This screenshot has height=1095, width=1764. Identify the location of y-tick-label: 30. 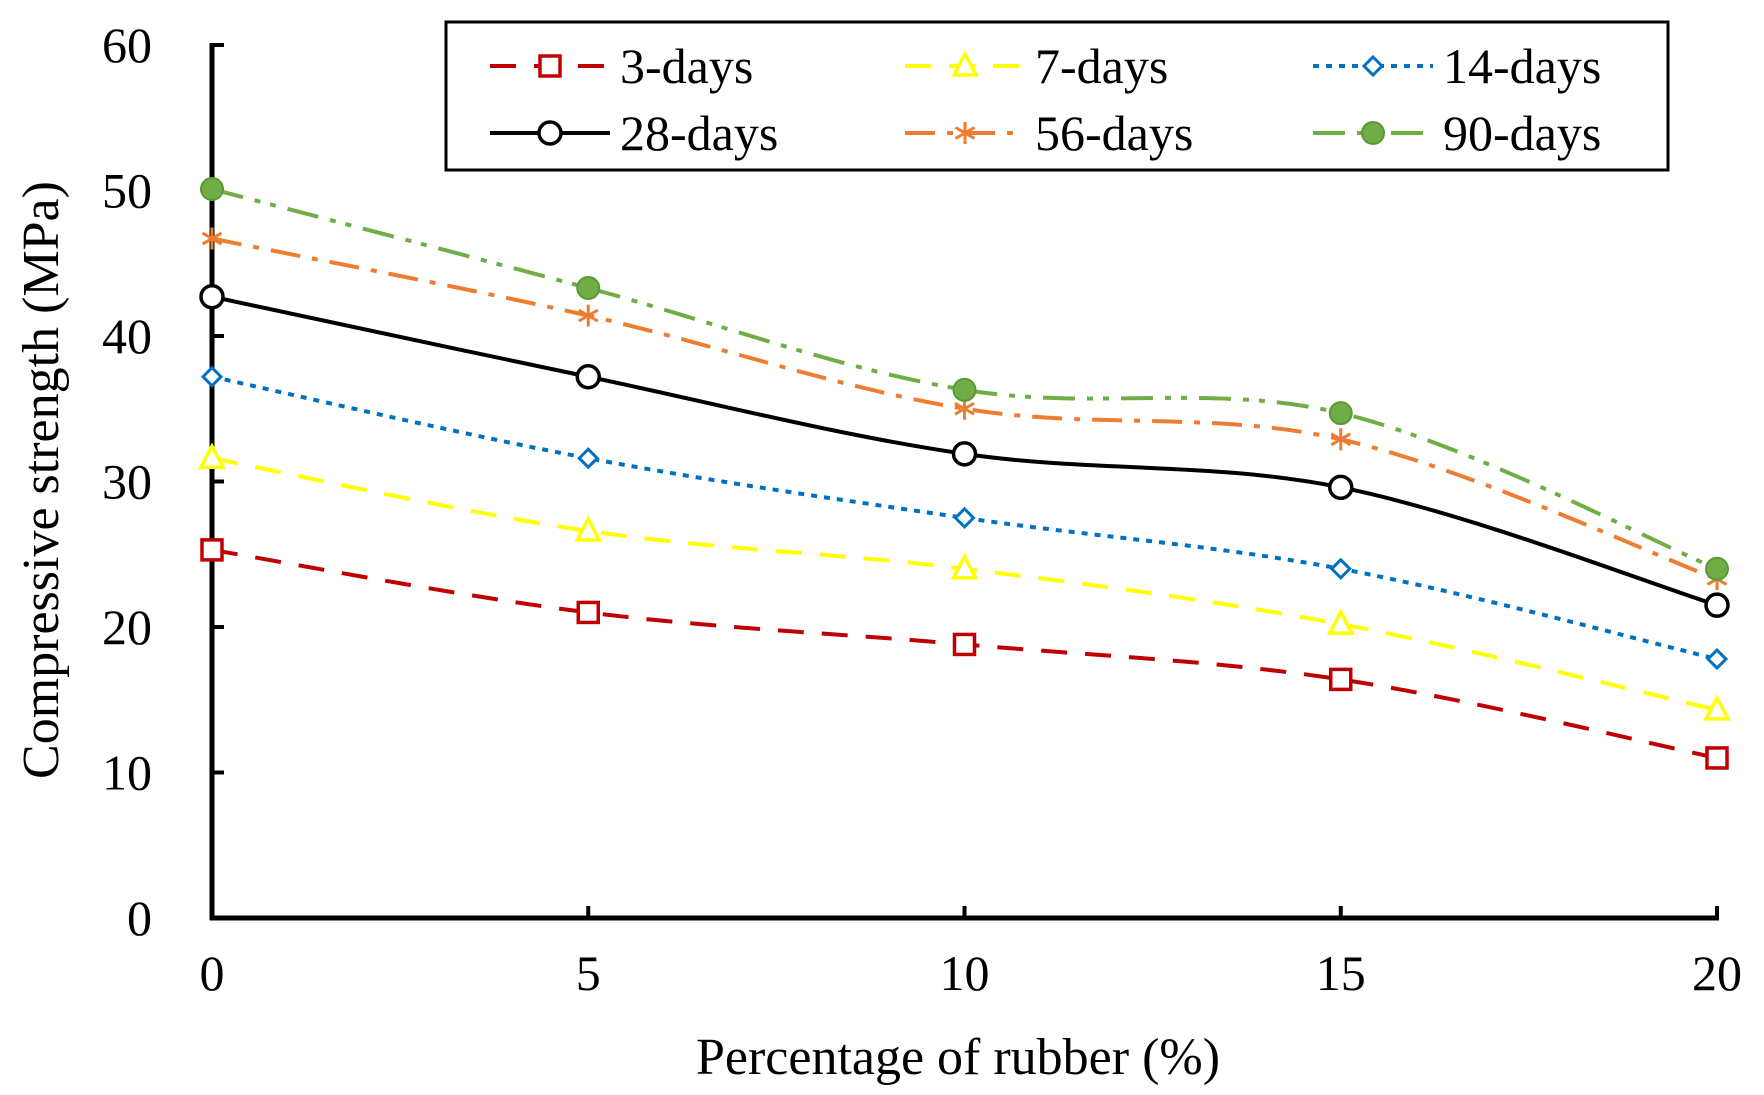
(127, 482).